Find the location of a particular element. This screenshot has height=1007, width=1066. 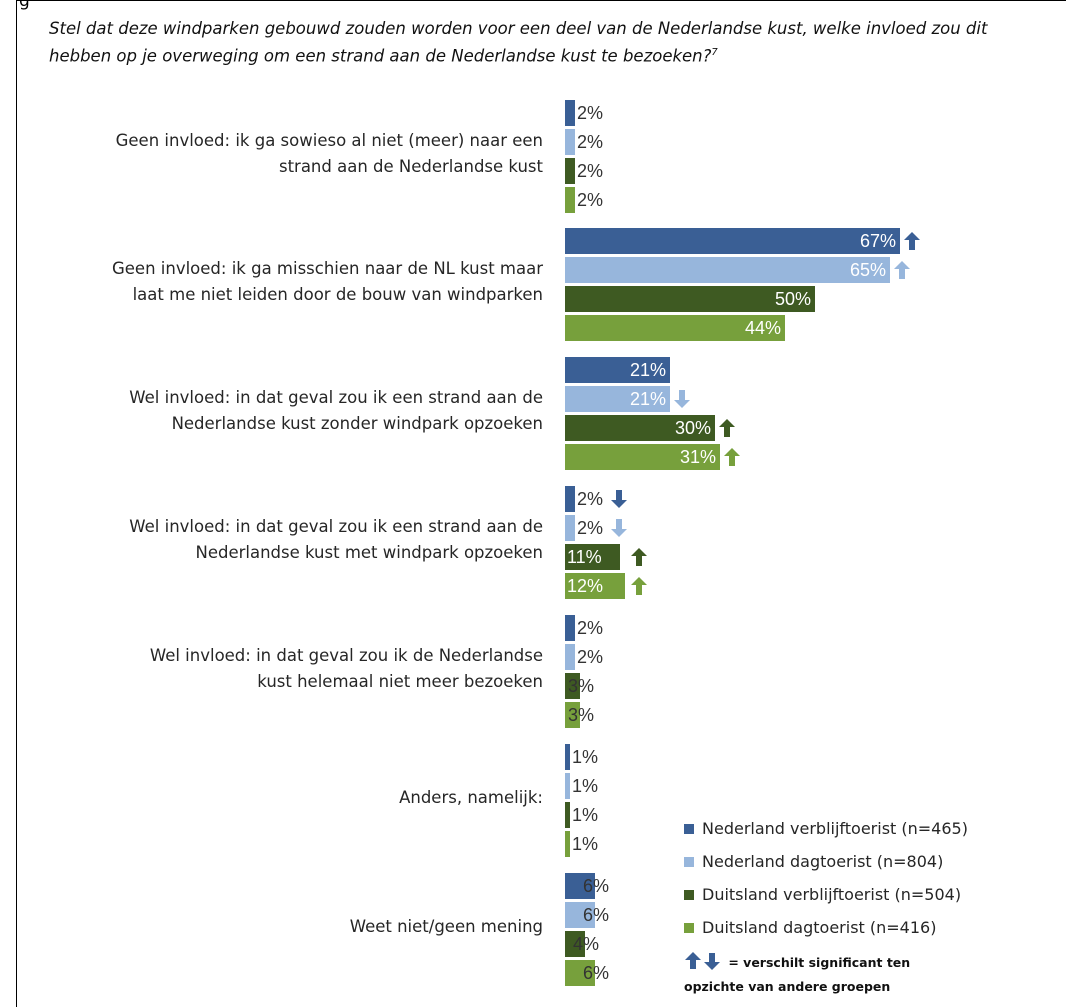

significance-note-line-2: opzichte van andere groepen is located at coordinates (787, 986).